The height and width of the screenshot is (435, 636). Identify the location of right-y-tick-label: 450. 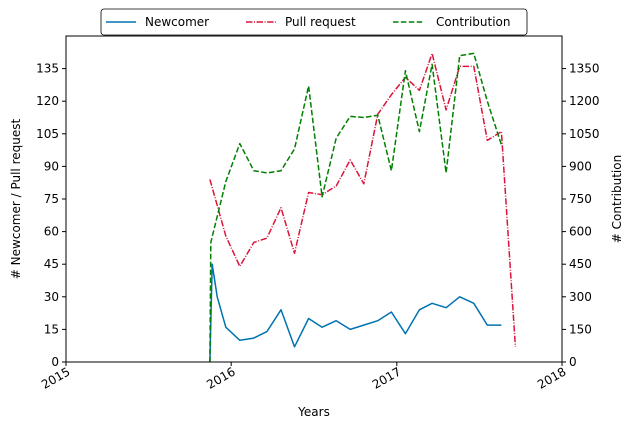
(580, 264).